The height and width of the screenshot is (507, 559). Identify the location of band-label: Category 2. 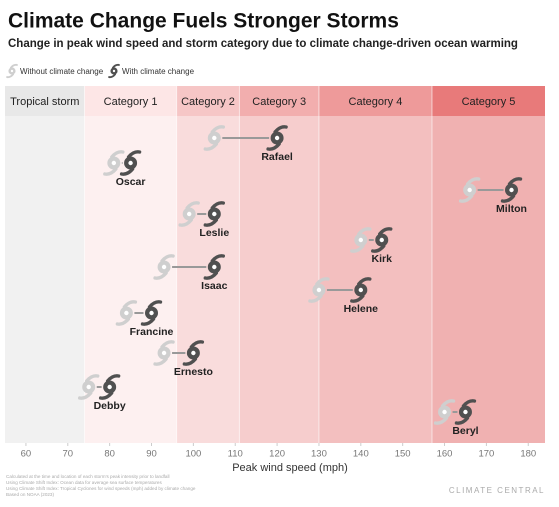
(208, 102).